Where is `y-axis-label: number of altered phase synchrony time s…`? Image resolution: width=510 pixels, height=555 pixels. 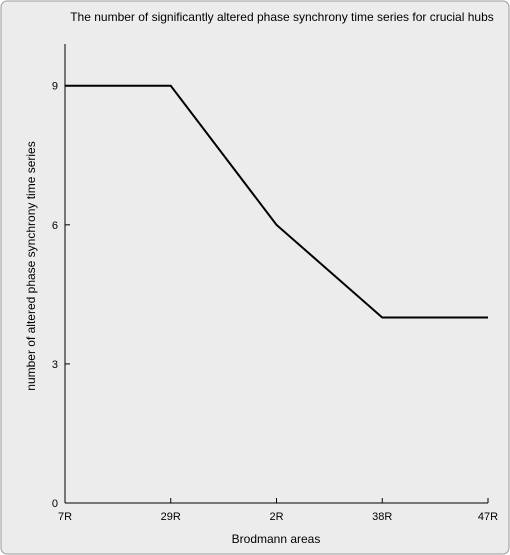 y-axis-label: number of altered phase synchrony time s… is located at coordinates (31, 265).